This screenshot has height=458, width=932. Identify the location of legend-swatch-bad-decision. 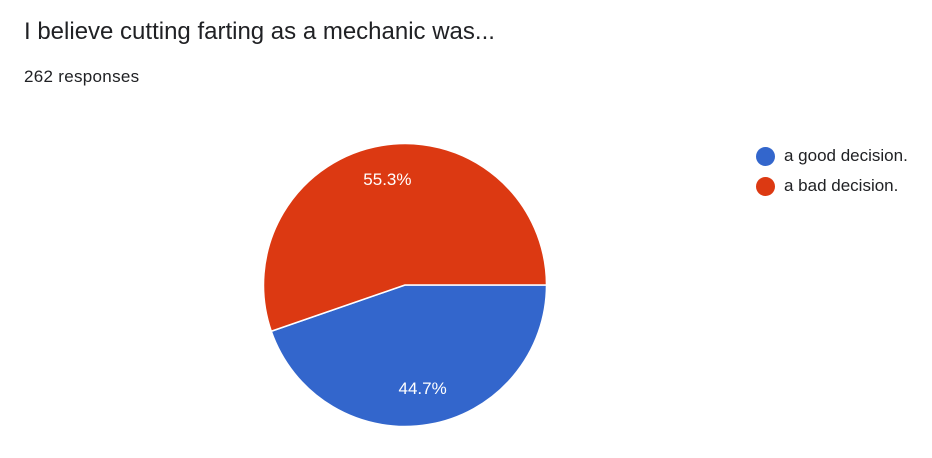
(765, 186).